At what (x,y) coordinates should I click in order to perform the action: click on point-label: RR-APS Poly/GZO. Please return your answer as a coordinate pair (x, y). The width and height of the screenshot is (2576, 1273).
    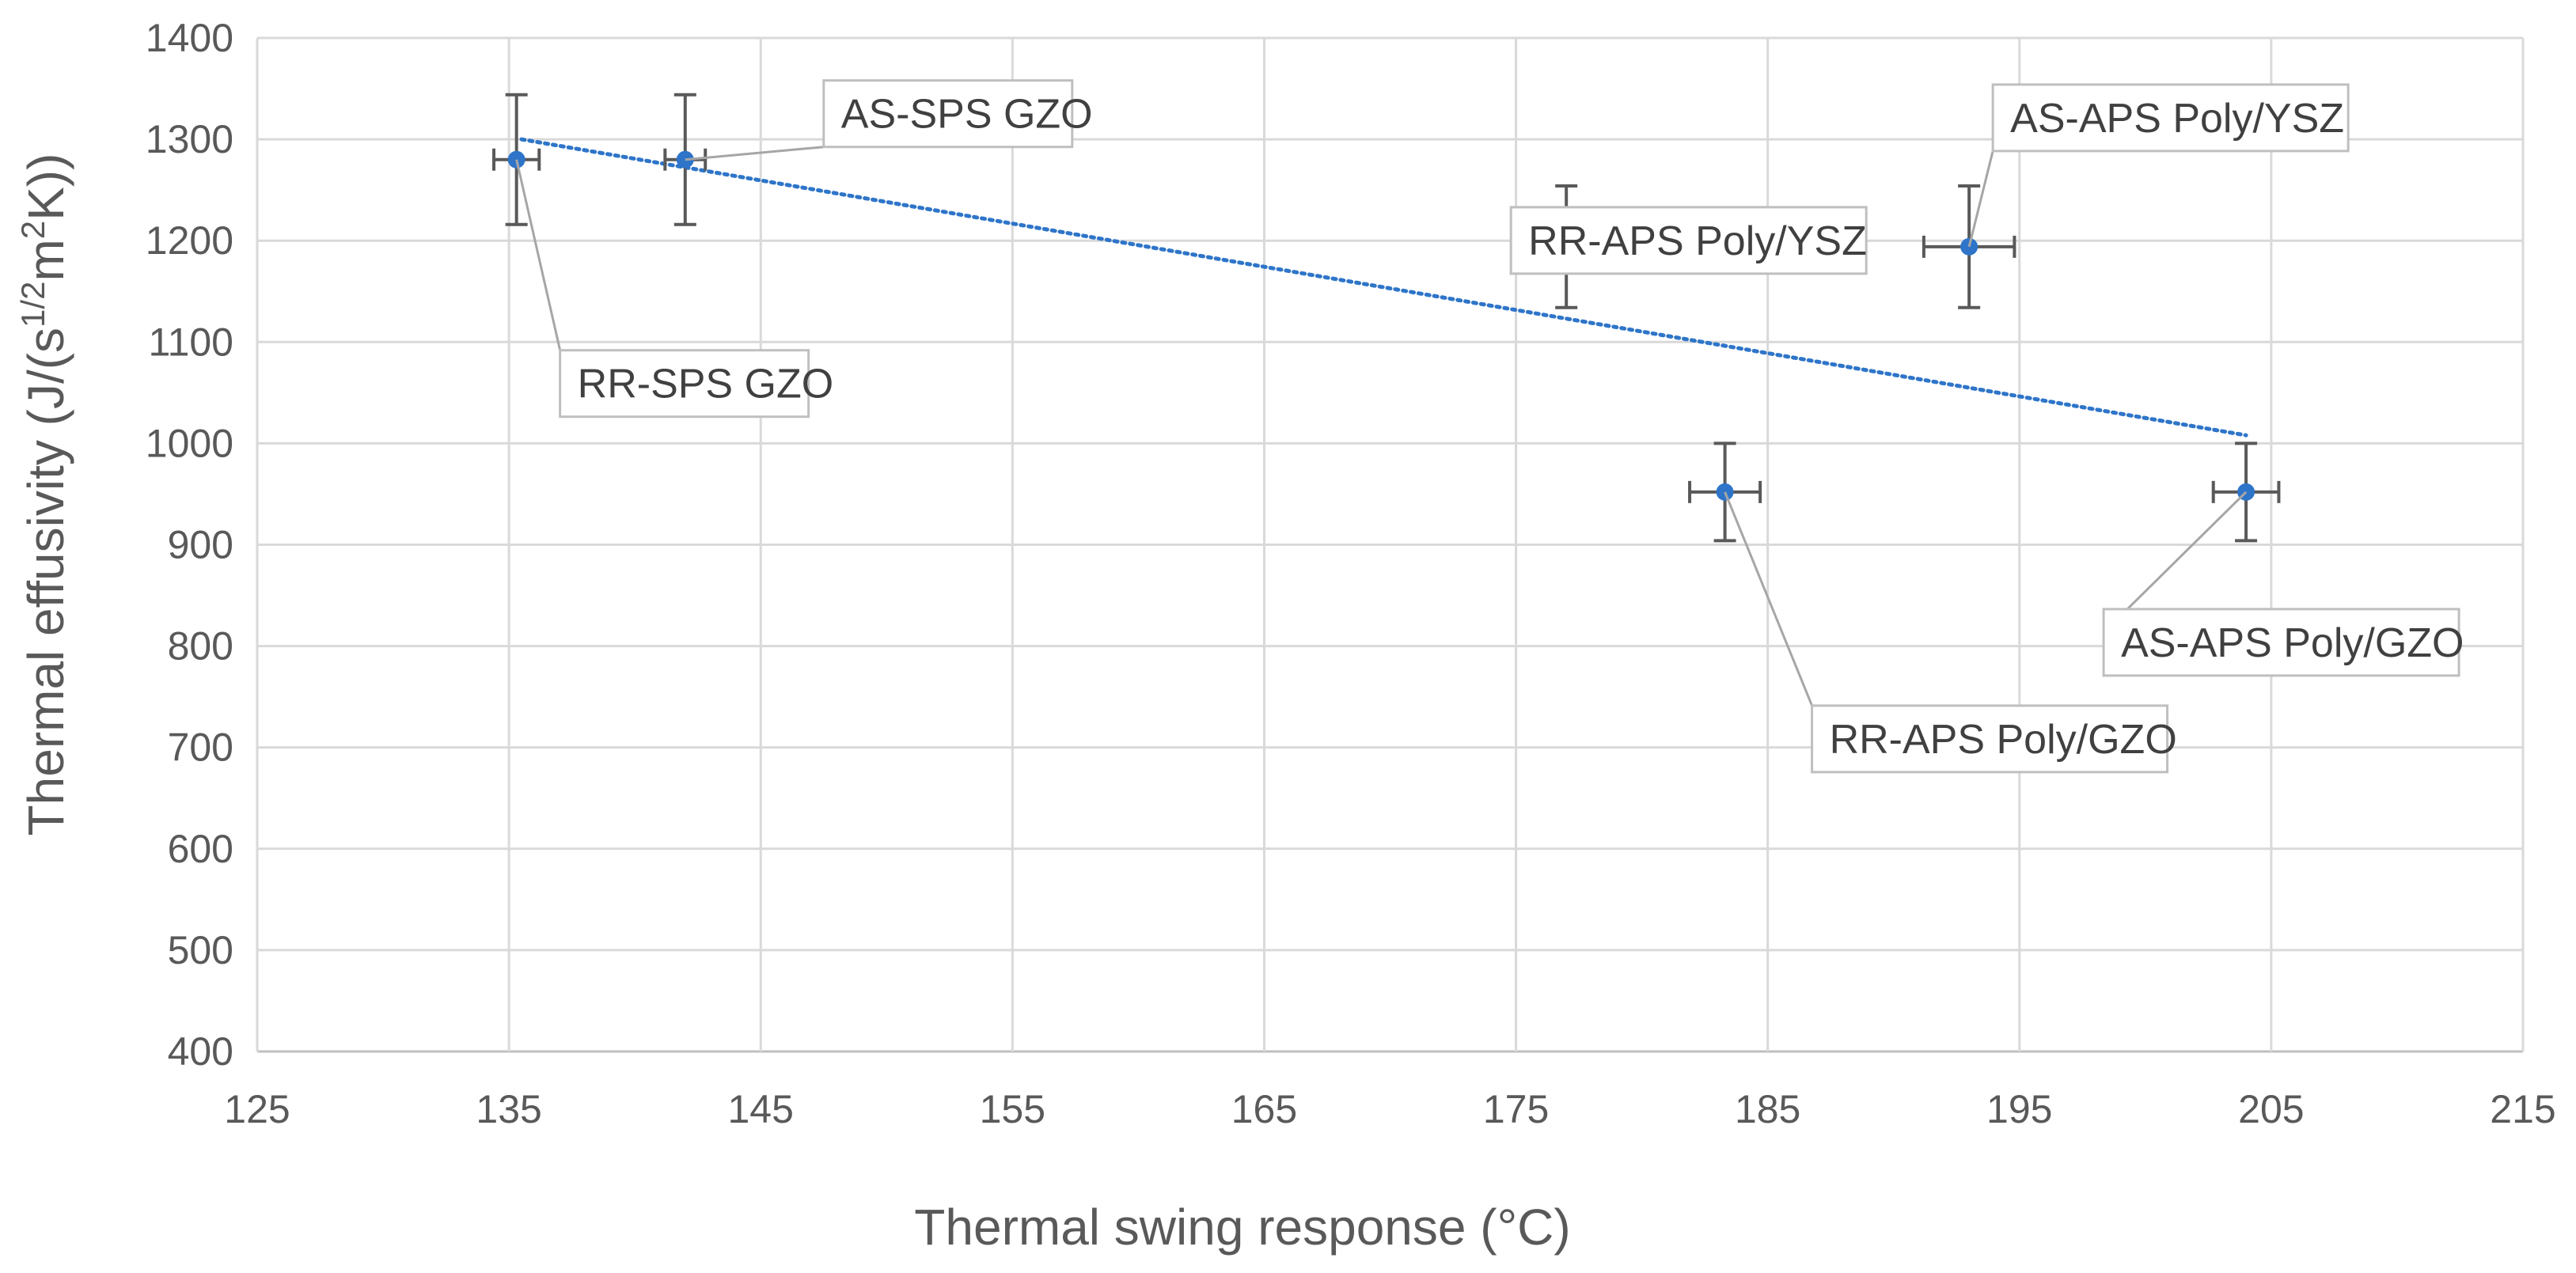
    Looking at the image, I should click on (2003, 740).